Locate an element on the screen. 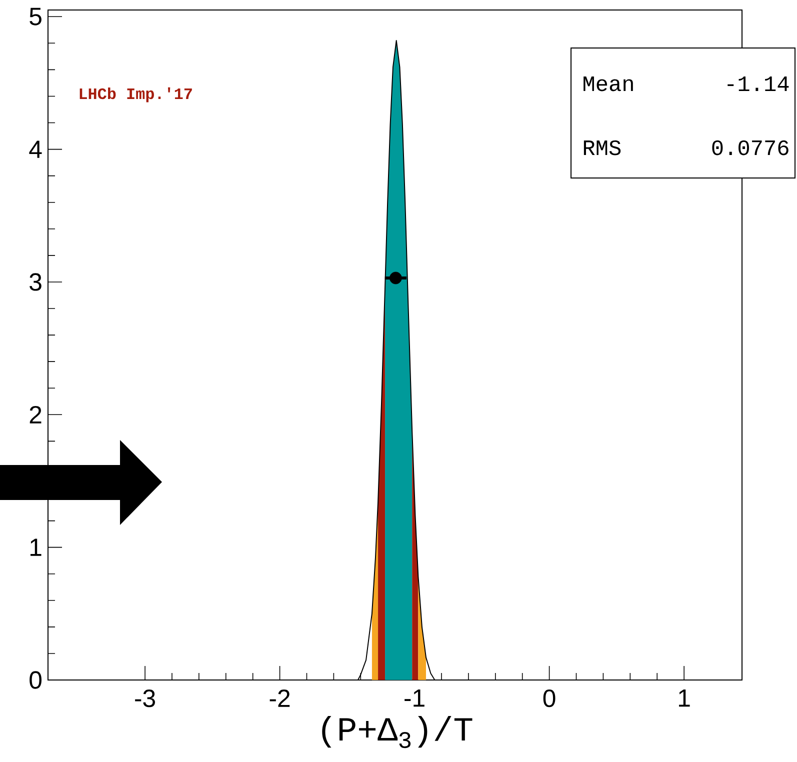 This screenshot has height=762, width=797. y-tick-label: 2 is located at coordinates (36, 415).